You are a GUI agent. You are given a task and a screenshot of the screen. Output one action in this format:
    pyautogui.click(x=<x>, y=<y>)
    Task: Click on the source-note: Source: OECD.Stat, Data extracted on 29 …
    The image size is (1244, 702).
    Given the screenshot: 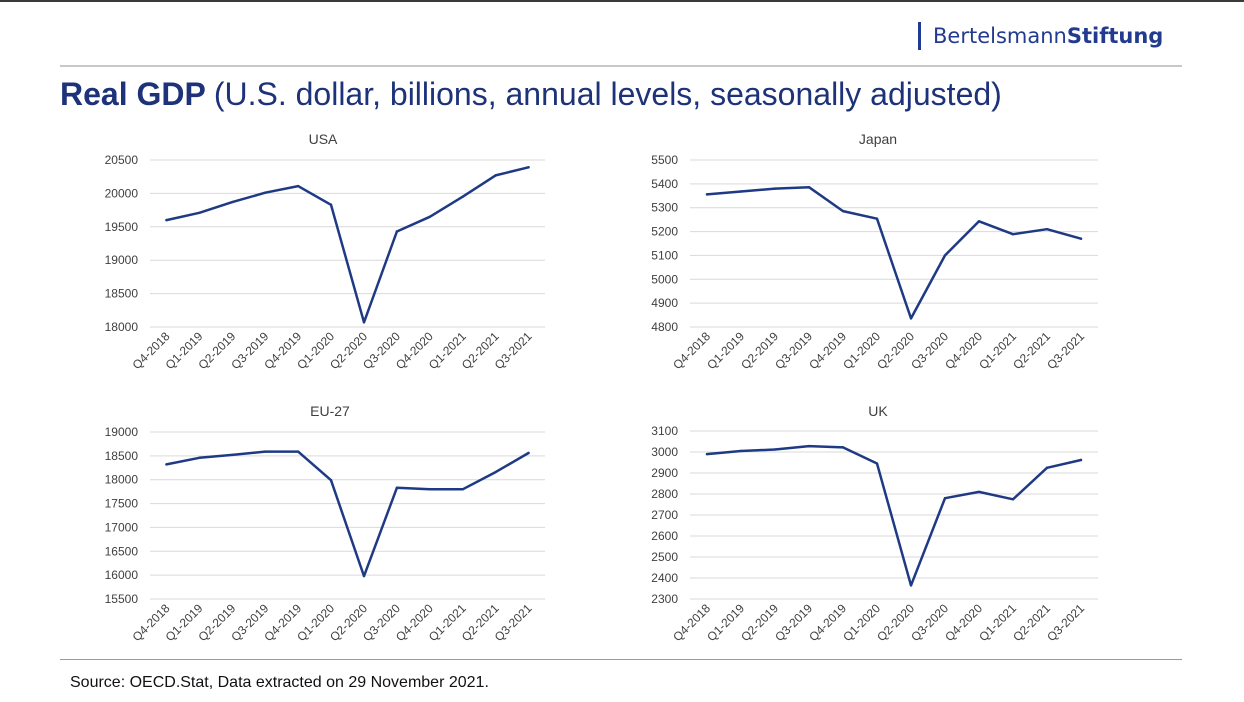 What is the action you would take?
    pyautogui.click(x=279, y=682)
    